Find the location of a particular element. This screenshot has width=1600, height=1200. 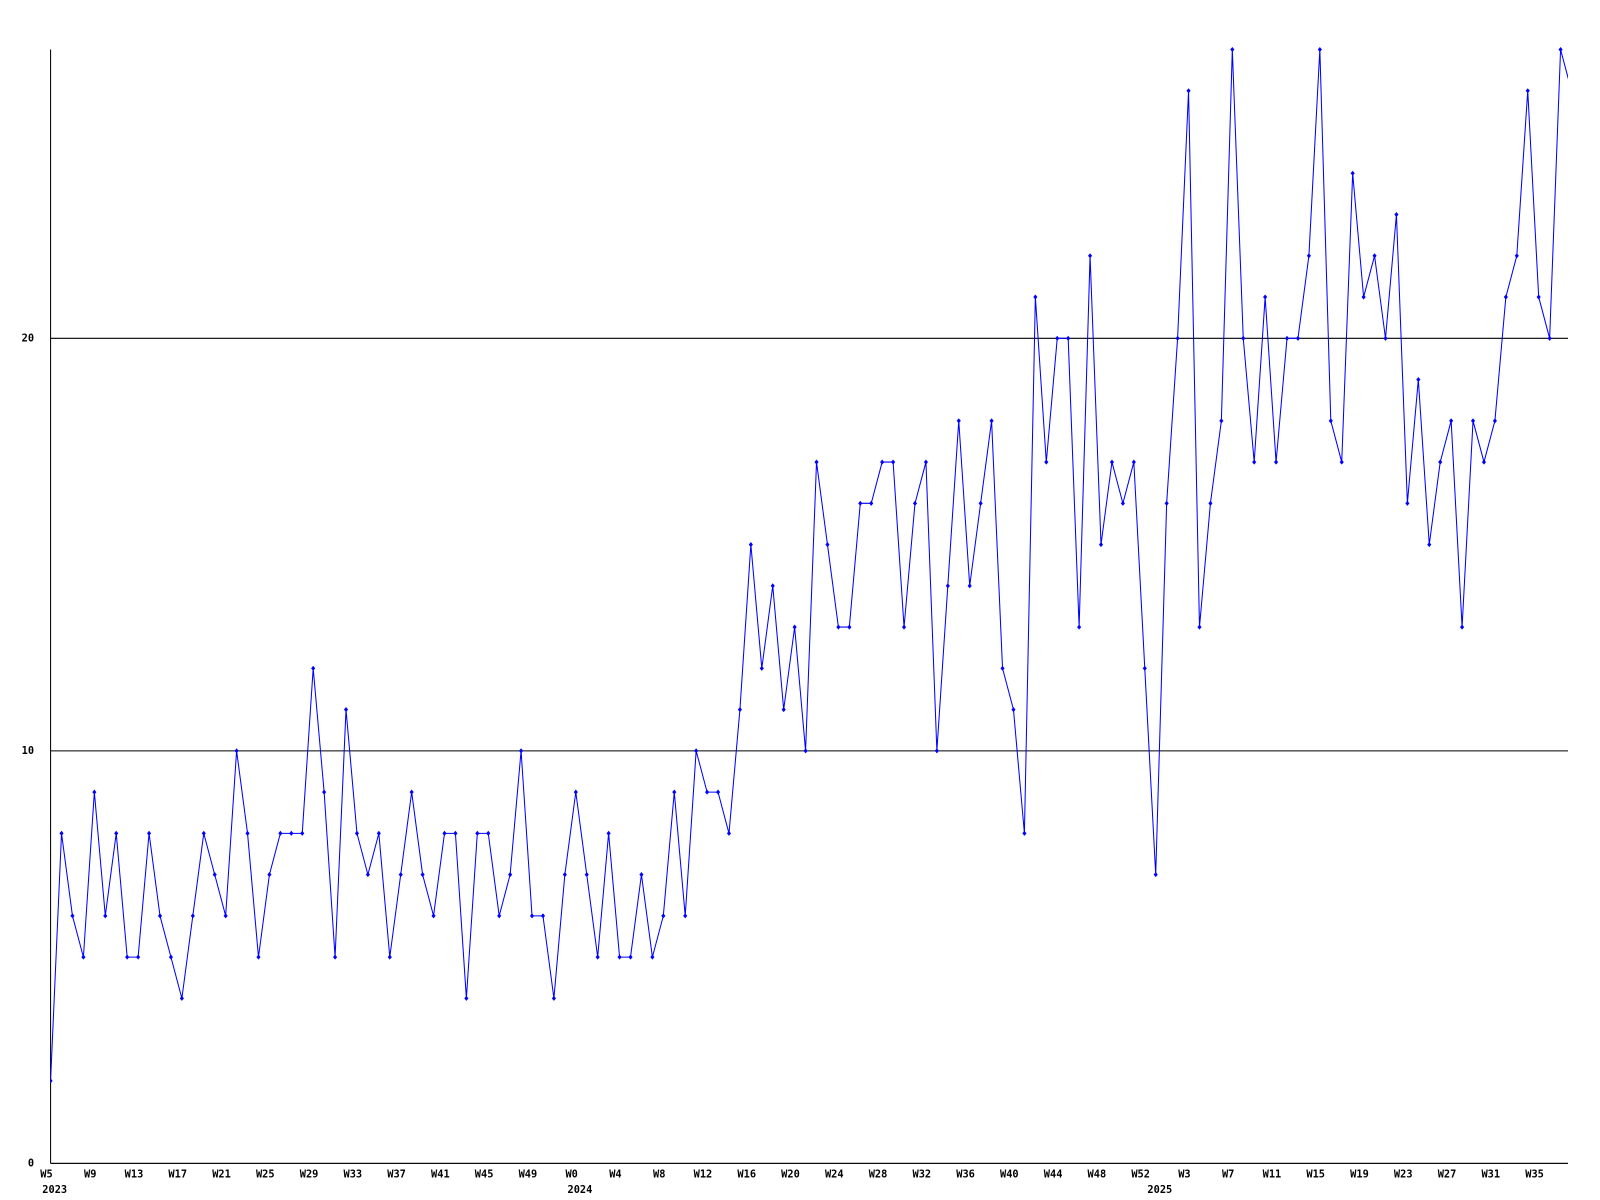

x-tick-label: W17 is located at coordinates (177, 1175).